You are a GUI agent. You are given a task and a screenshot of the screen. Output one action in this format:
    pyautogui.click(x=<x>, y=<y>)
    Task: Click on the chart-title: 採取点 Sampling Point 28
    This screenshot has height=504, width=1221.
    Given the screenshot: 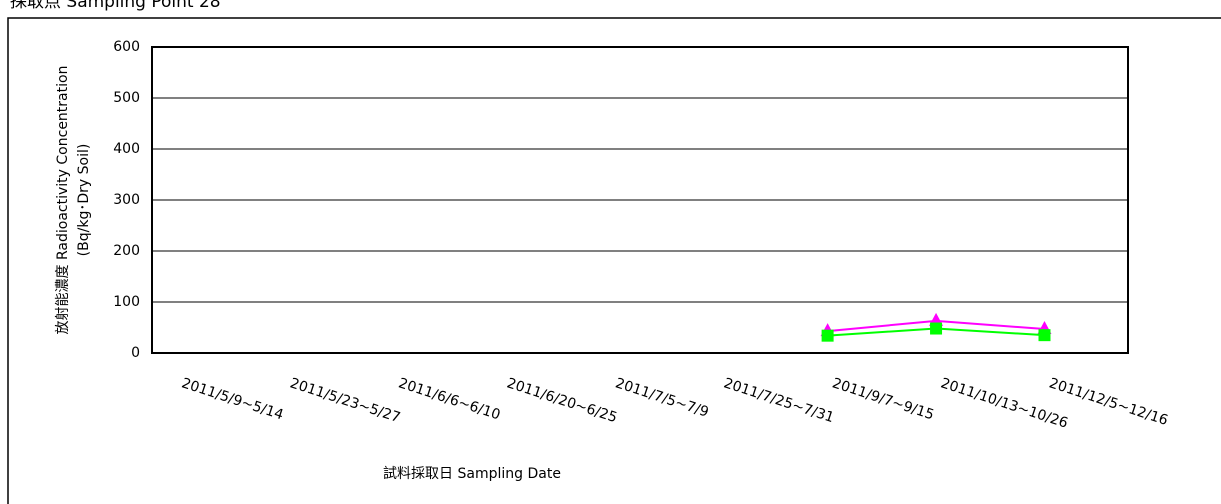 What is the action you would take?
    pyautogui.click(x=115, y=6)
    